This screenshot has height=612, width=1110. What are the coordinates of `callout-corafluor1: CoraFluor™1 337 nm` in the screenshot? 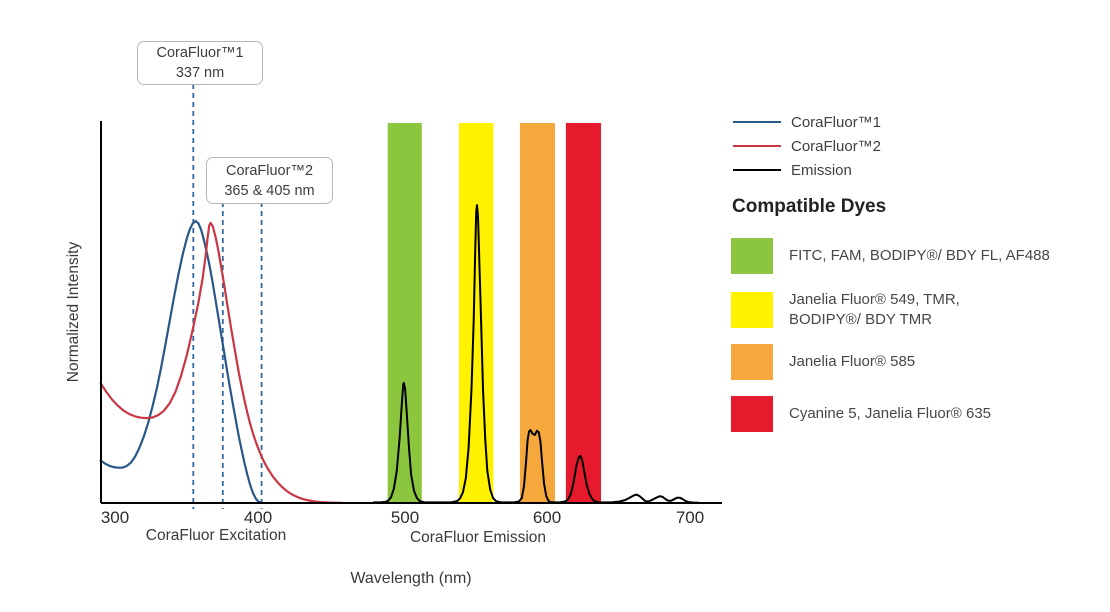 It's located at (200, 63).